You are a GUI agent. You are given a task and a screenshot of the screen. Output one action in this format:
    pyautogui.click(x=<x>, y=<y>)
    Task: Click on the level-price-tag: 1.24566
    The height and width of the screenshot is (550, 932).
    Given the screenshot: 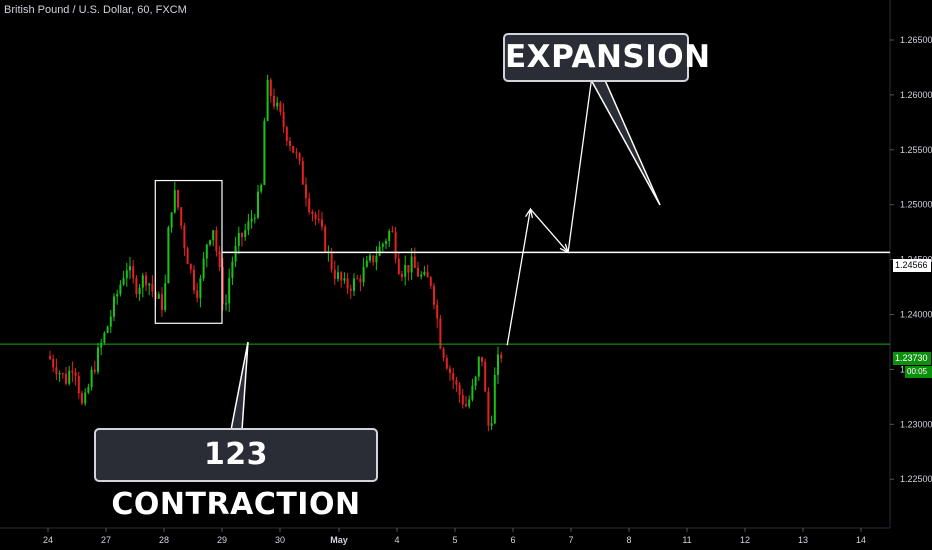 What is the action you would take?
    pyautogui.click(x=912, y=265)
    